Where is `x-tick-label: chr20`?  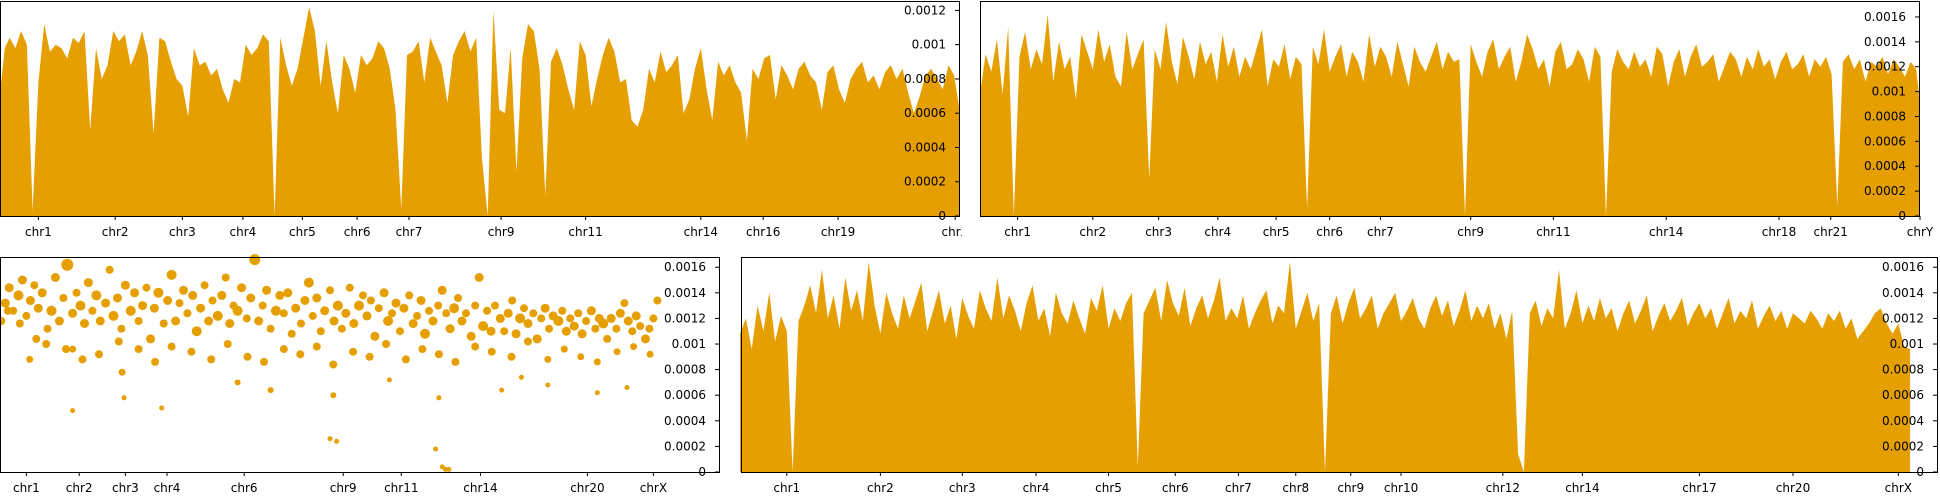 x-tick-label: chr20 is located at coordinates (587, 488).